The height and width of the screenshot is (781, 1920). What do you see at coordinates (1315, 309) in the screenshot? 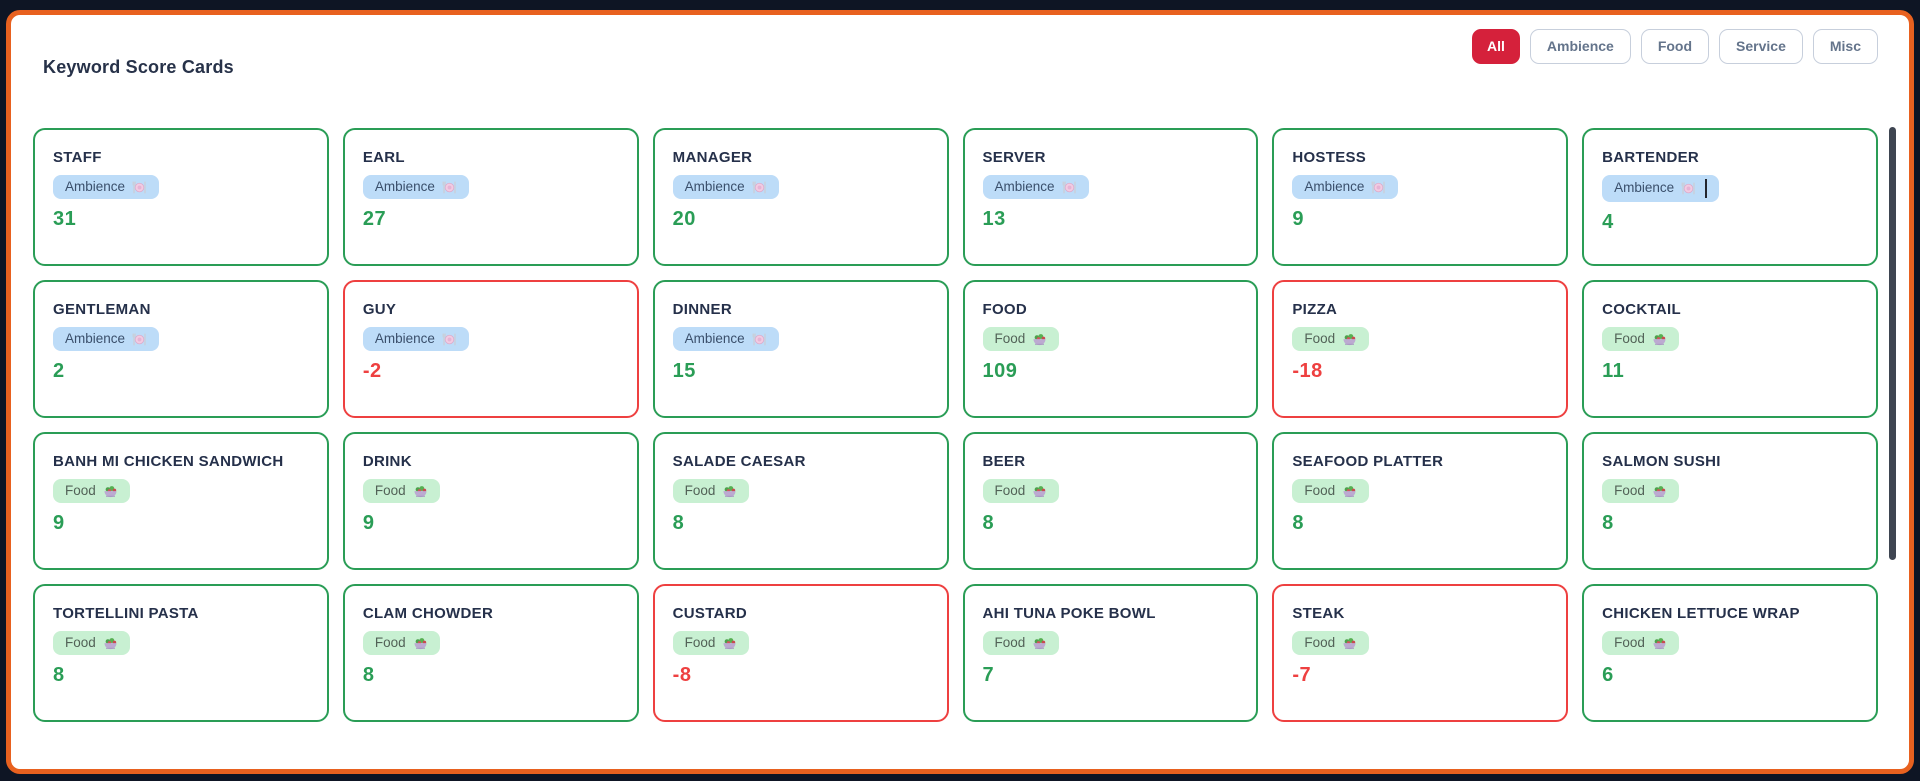
I see `keyword-title: PIZZA` at bounding box center [1315, 309].